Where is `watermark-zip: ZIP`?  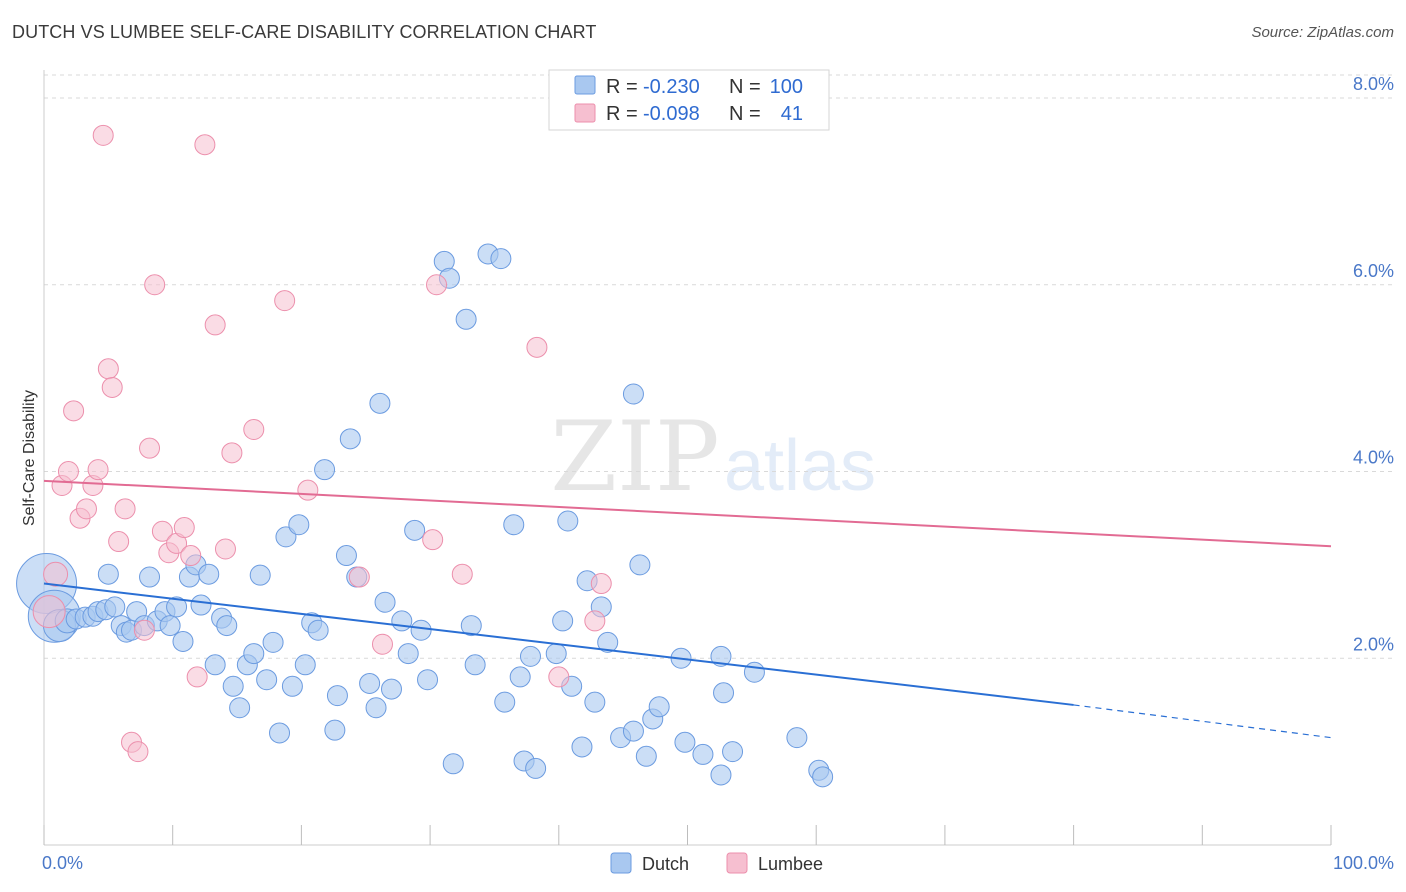 watermark-zip: ZIP is located at coordinates (634, 457).